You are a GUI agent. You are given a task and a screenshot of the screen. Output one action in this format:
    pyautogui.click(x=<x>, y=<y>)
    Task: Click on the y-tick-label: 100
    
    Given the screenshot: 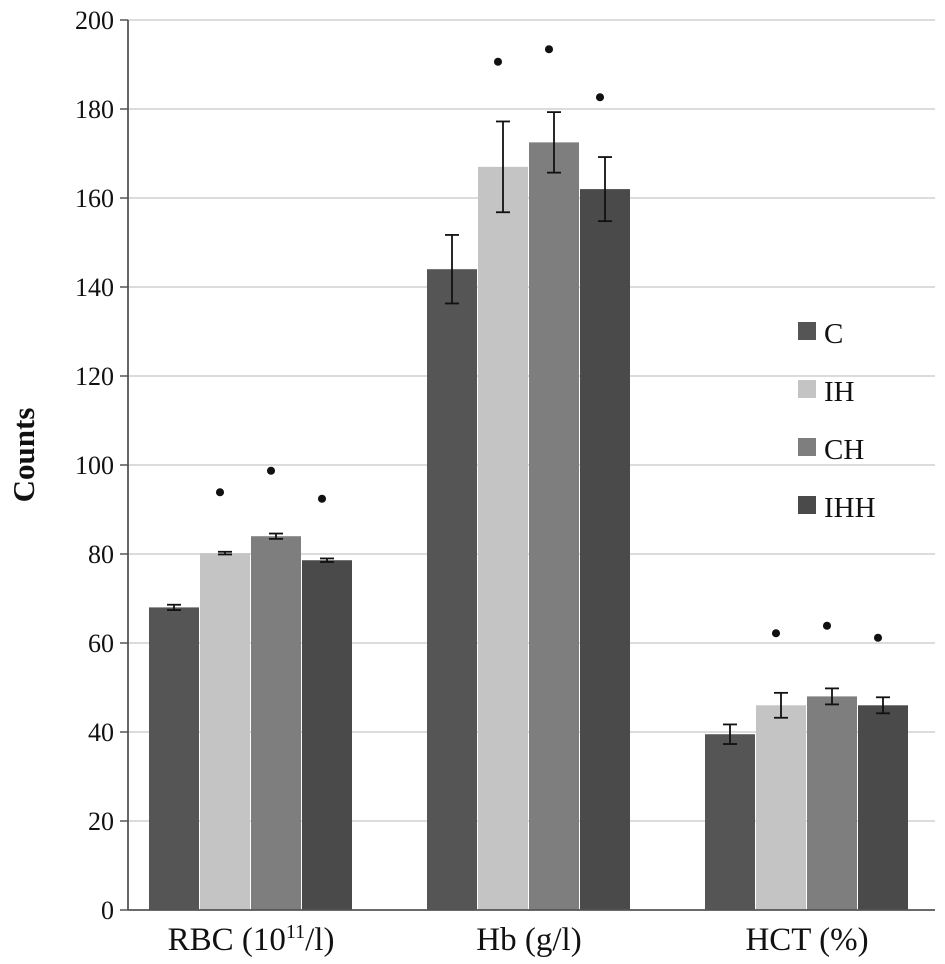 What is the action you would take?
    pyautogui.click(x=94, y=465)
    